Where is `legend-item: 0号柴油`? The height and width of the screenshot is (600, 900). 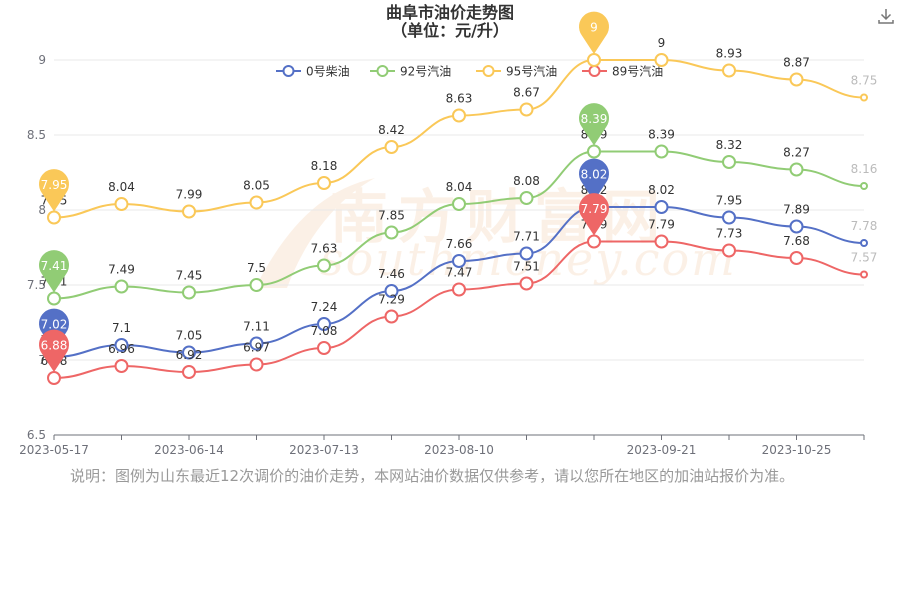 legend-item: 0号柴油 is located at coordinates (313, 72).